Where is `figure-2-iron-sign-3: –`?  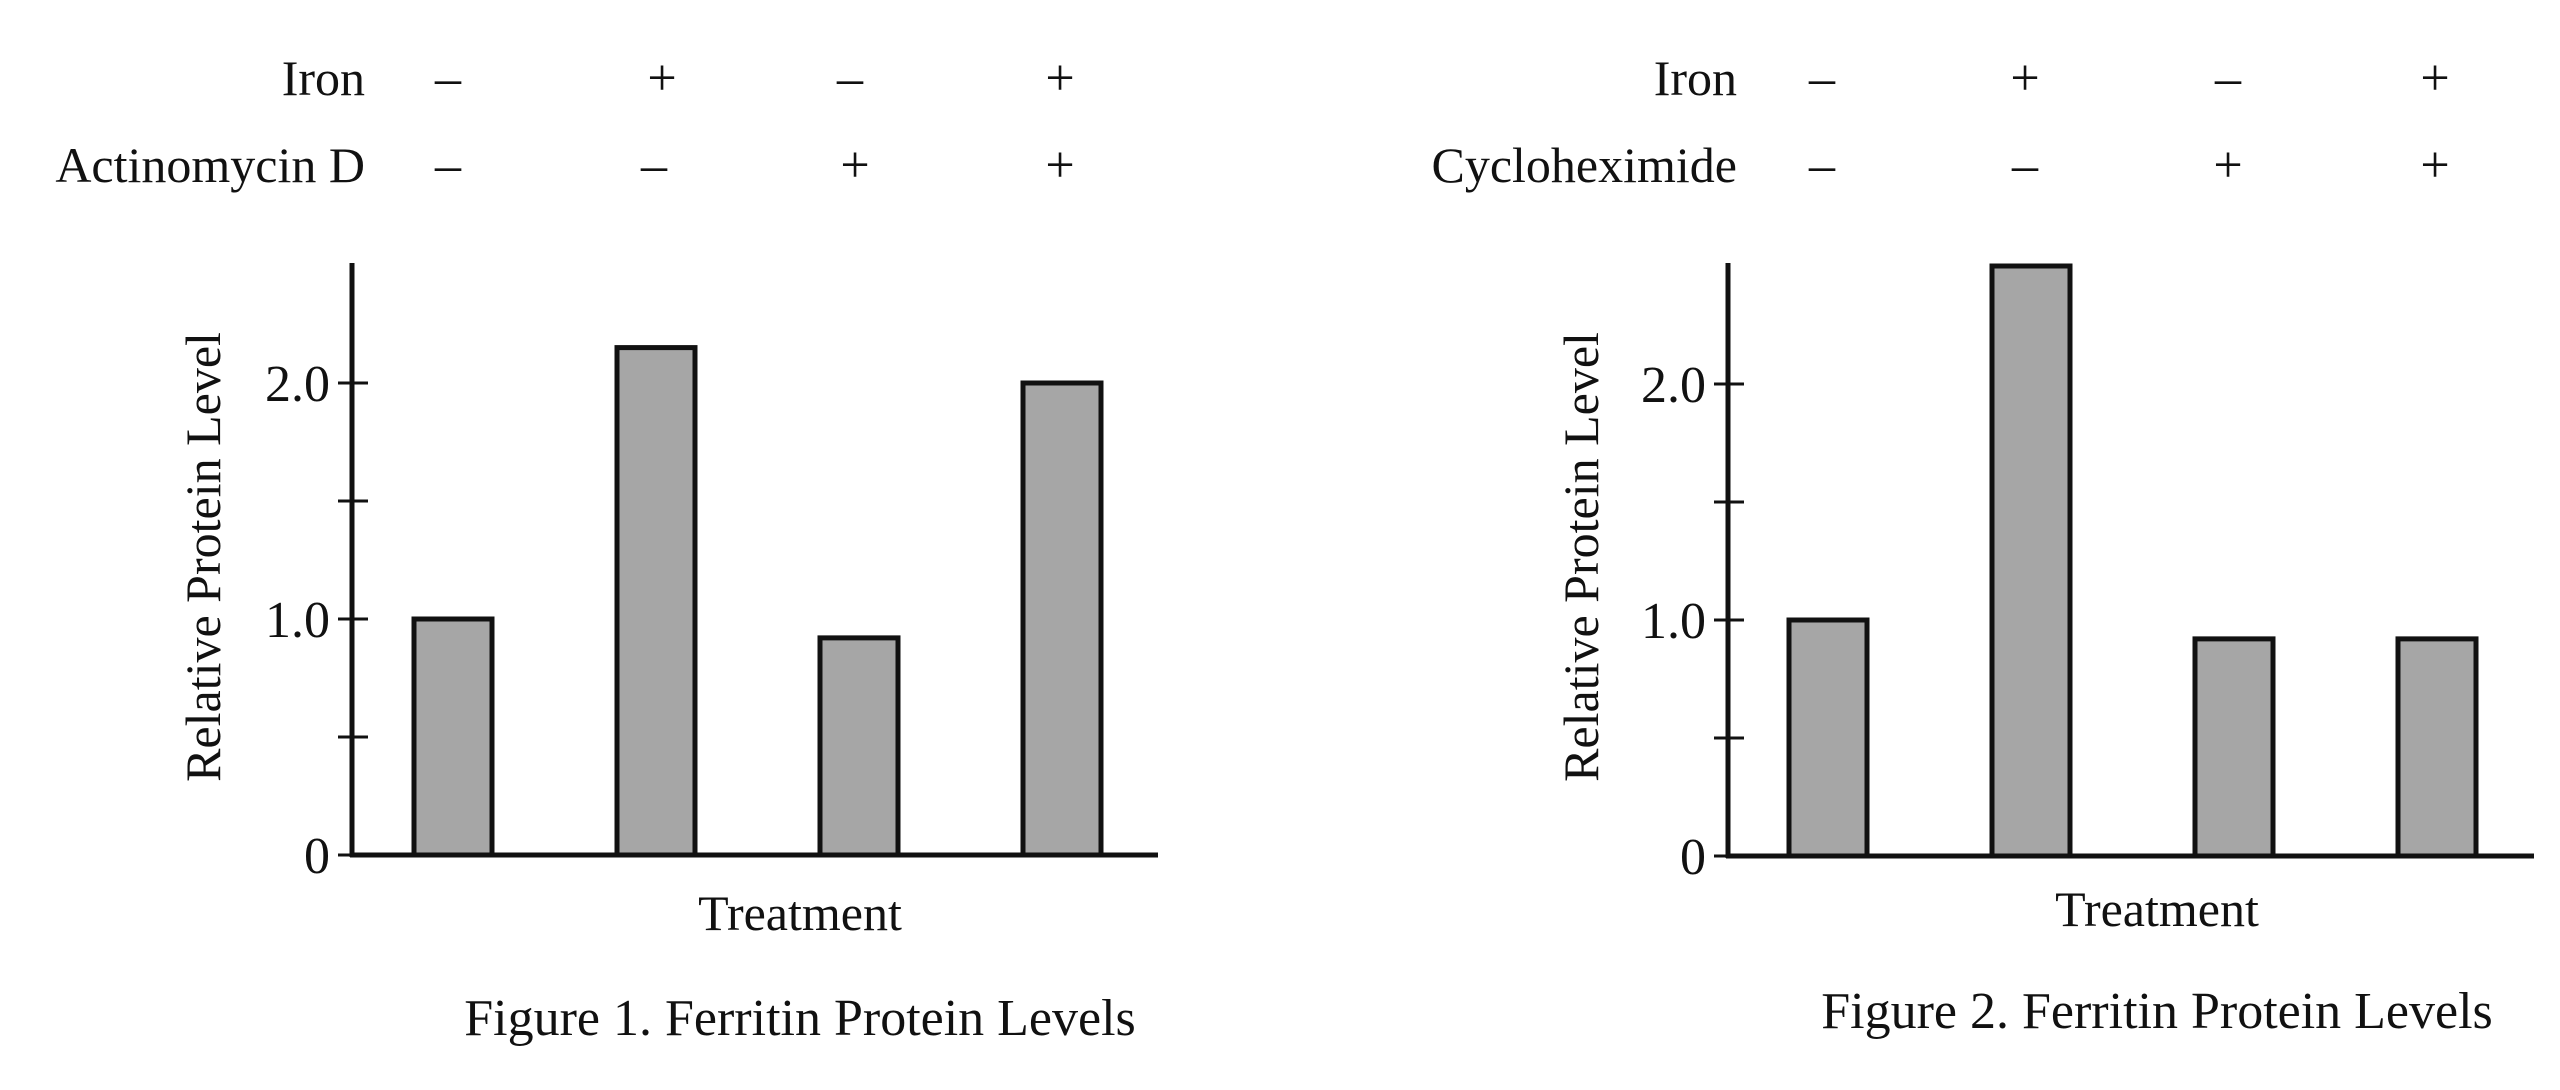
figure-2-iron-sign-3: – is located at coordinates (2228, 78).